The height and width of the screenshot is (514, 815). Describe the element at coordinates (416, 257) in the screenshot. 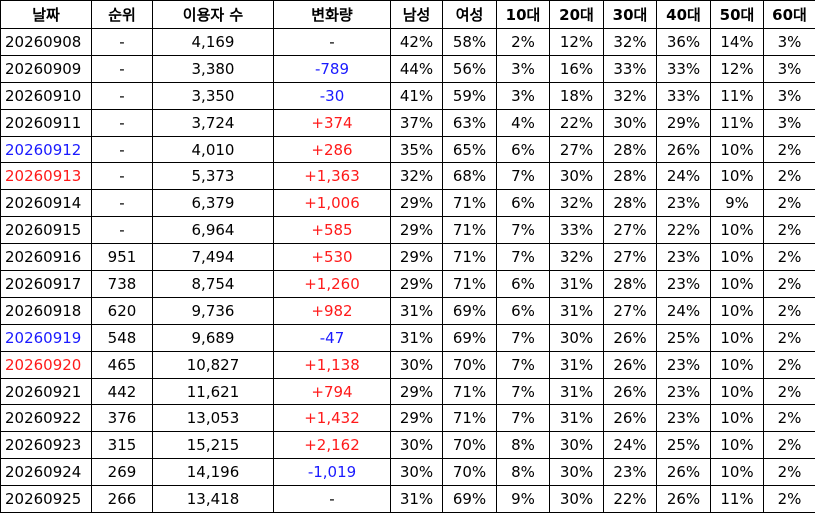

I see `table-cell: 29%` at that location.